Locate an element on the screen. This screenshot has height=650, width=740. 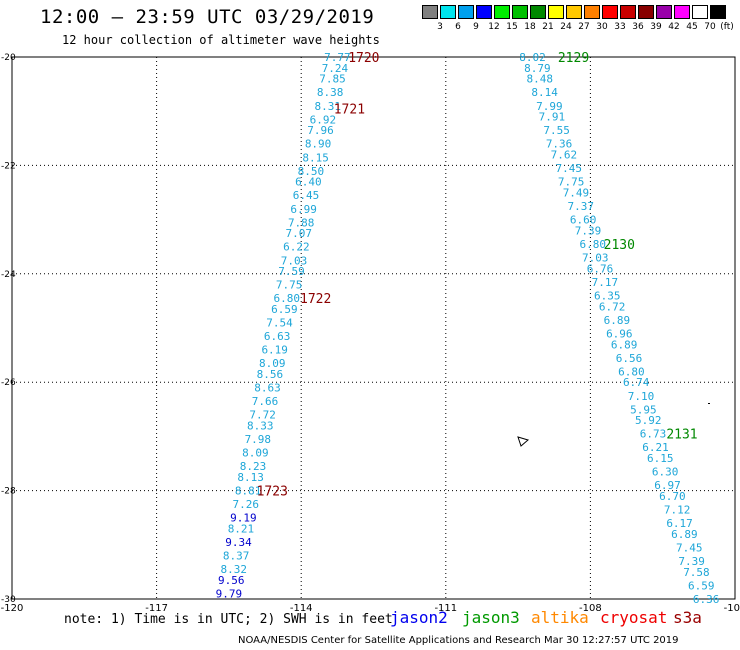
island-outline is located at coordinates (523, 441).